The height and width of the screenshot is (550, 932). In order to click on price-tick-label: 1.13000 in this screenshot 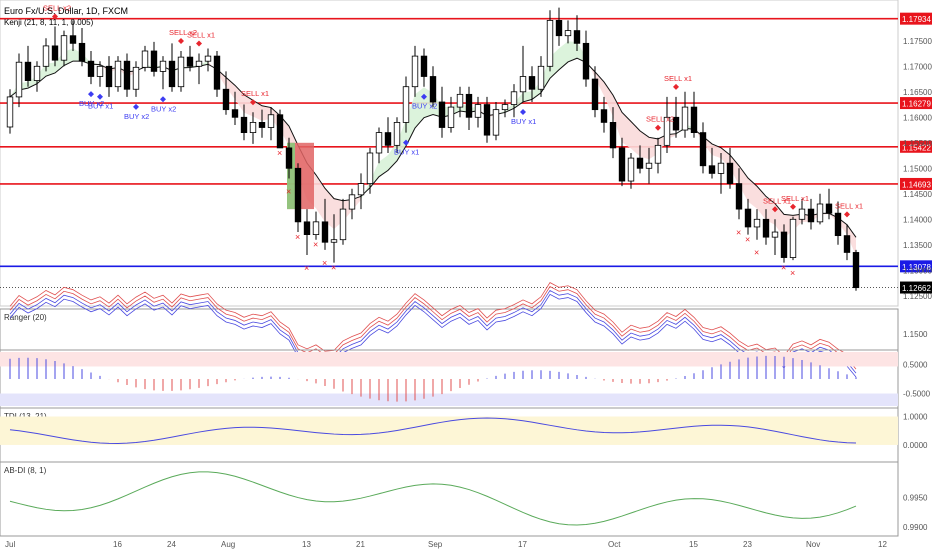, I will do `click(917, 270)`.